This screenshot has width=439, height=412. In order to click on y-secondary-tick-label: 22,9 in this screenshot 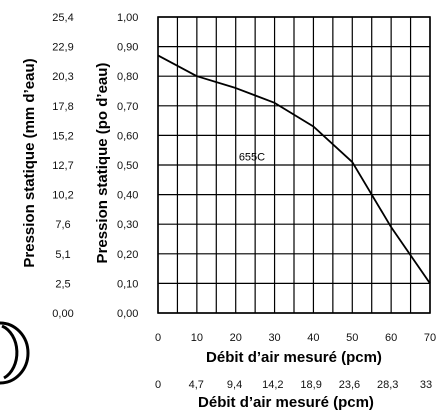, I will do `click(62, 48)`.